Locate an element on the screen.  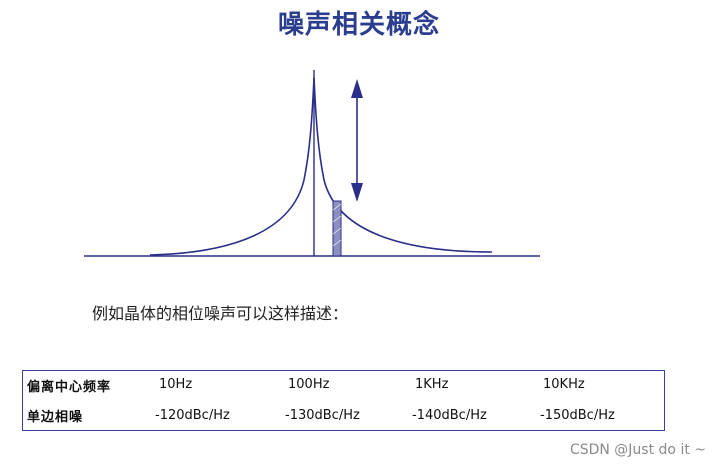
row-label-single-sideband-noise: 单边相噪 is located at coordinates (55, 417).